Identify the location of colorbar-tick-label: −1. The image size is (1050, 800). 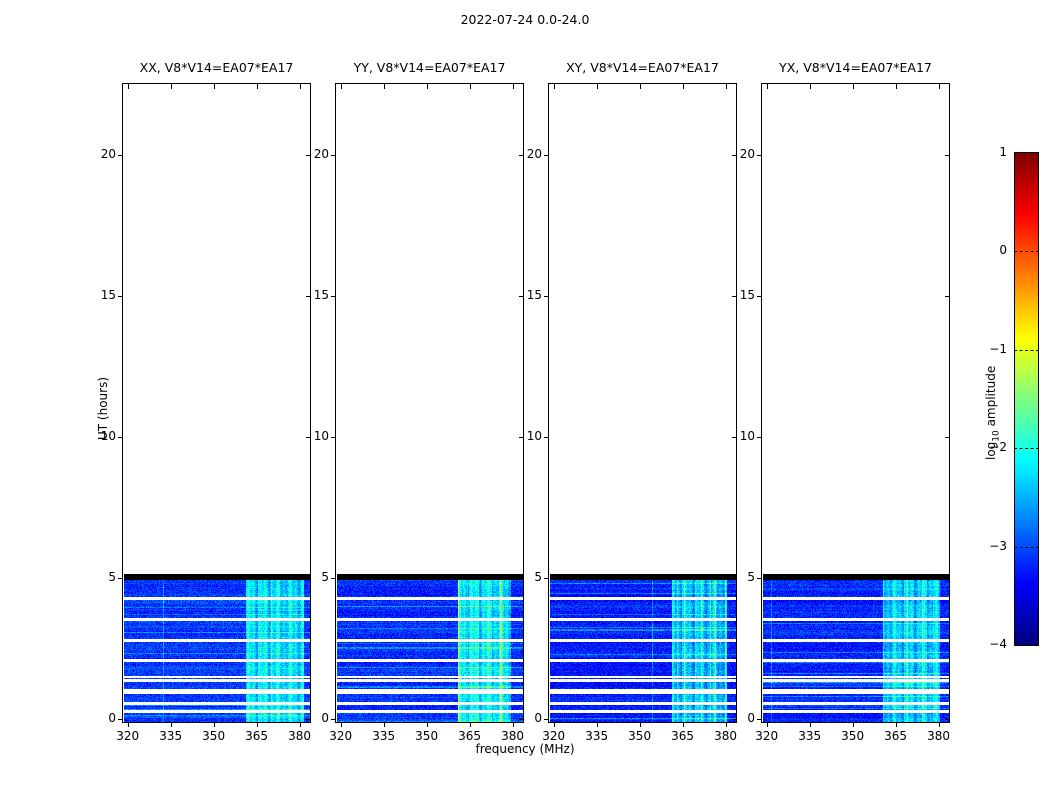
(998, 349).